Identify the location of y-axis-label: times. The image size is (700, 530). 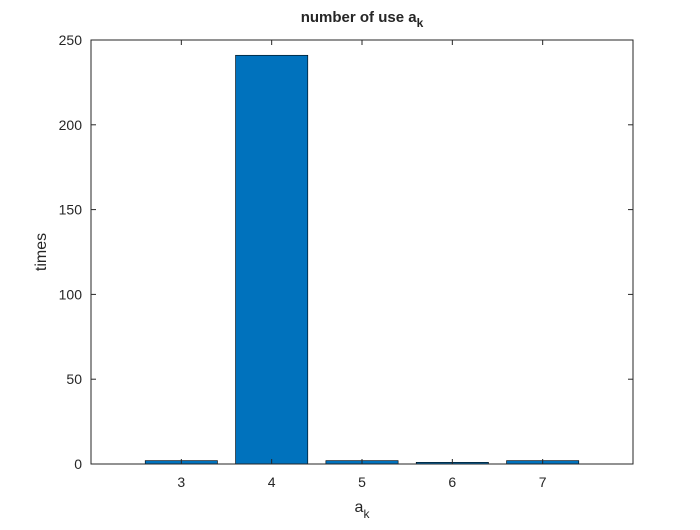
(41, 252).